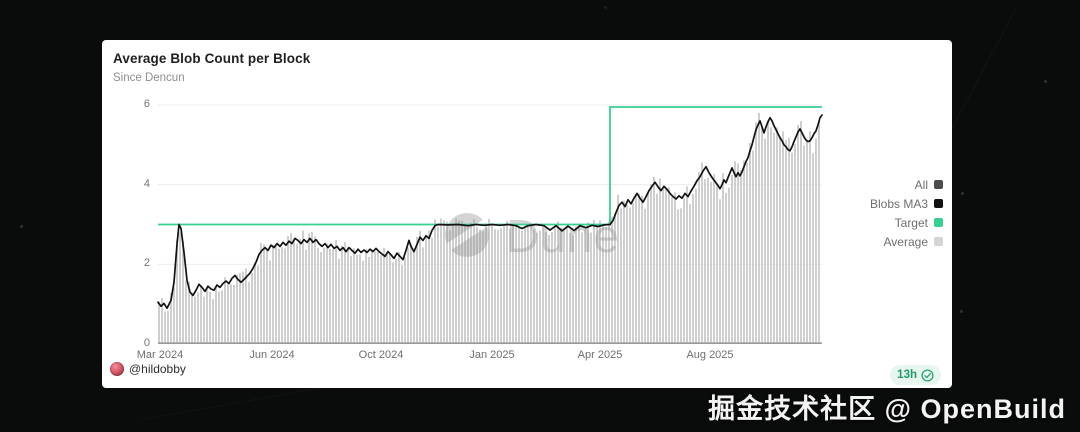 The image size is (1080, 432). What do you see at coordinates (146, 104) in the screenshot?
I see `y-tick-label: 6` at bounding box center [146, 104].